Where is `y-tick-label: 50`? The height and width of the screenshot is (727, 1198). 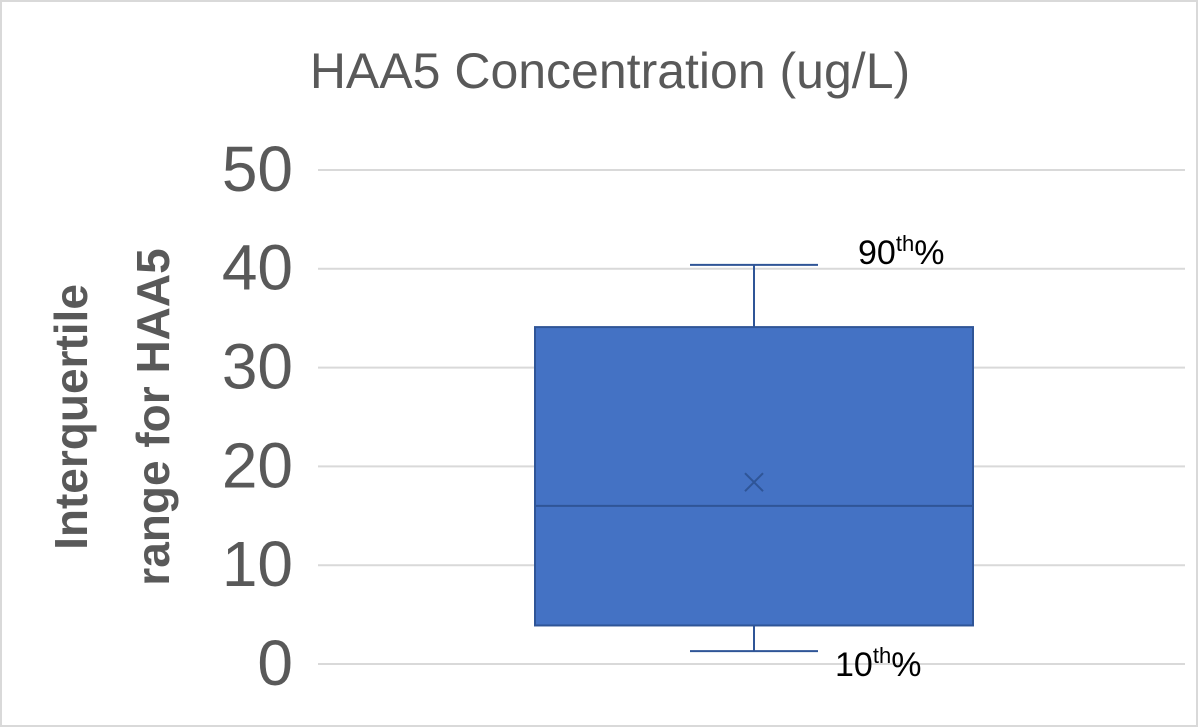
y-tick-label: 50 is located at coordinates (257, 169).